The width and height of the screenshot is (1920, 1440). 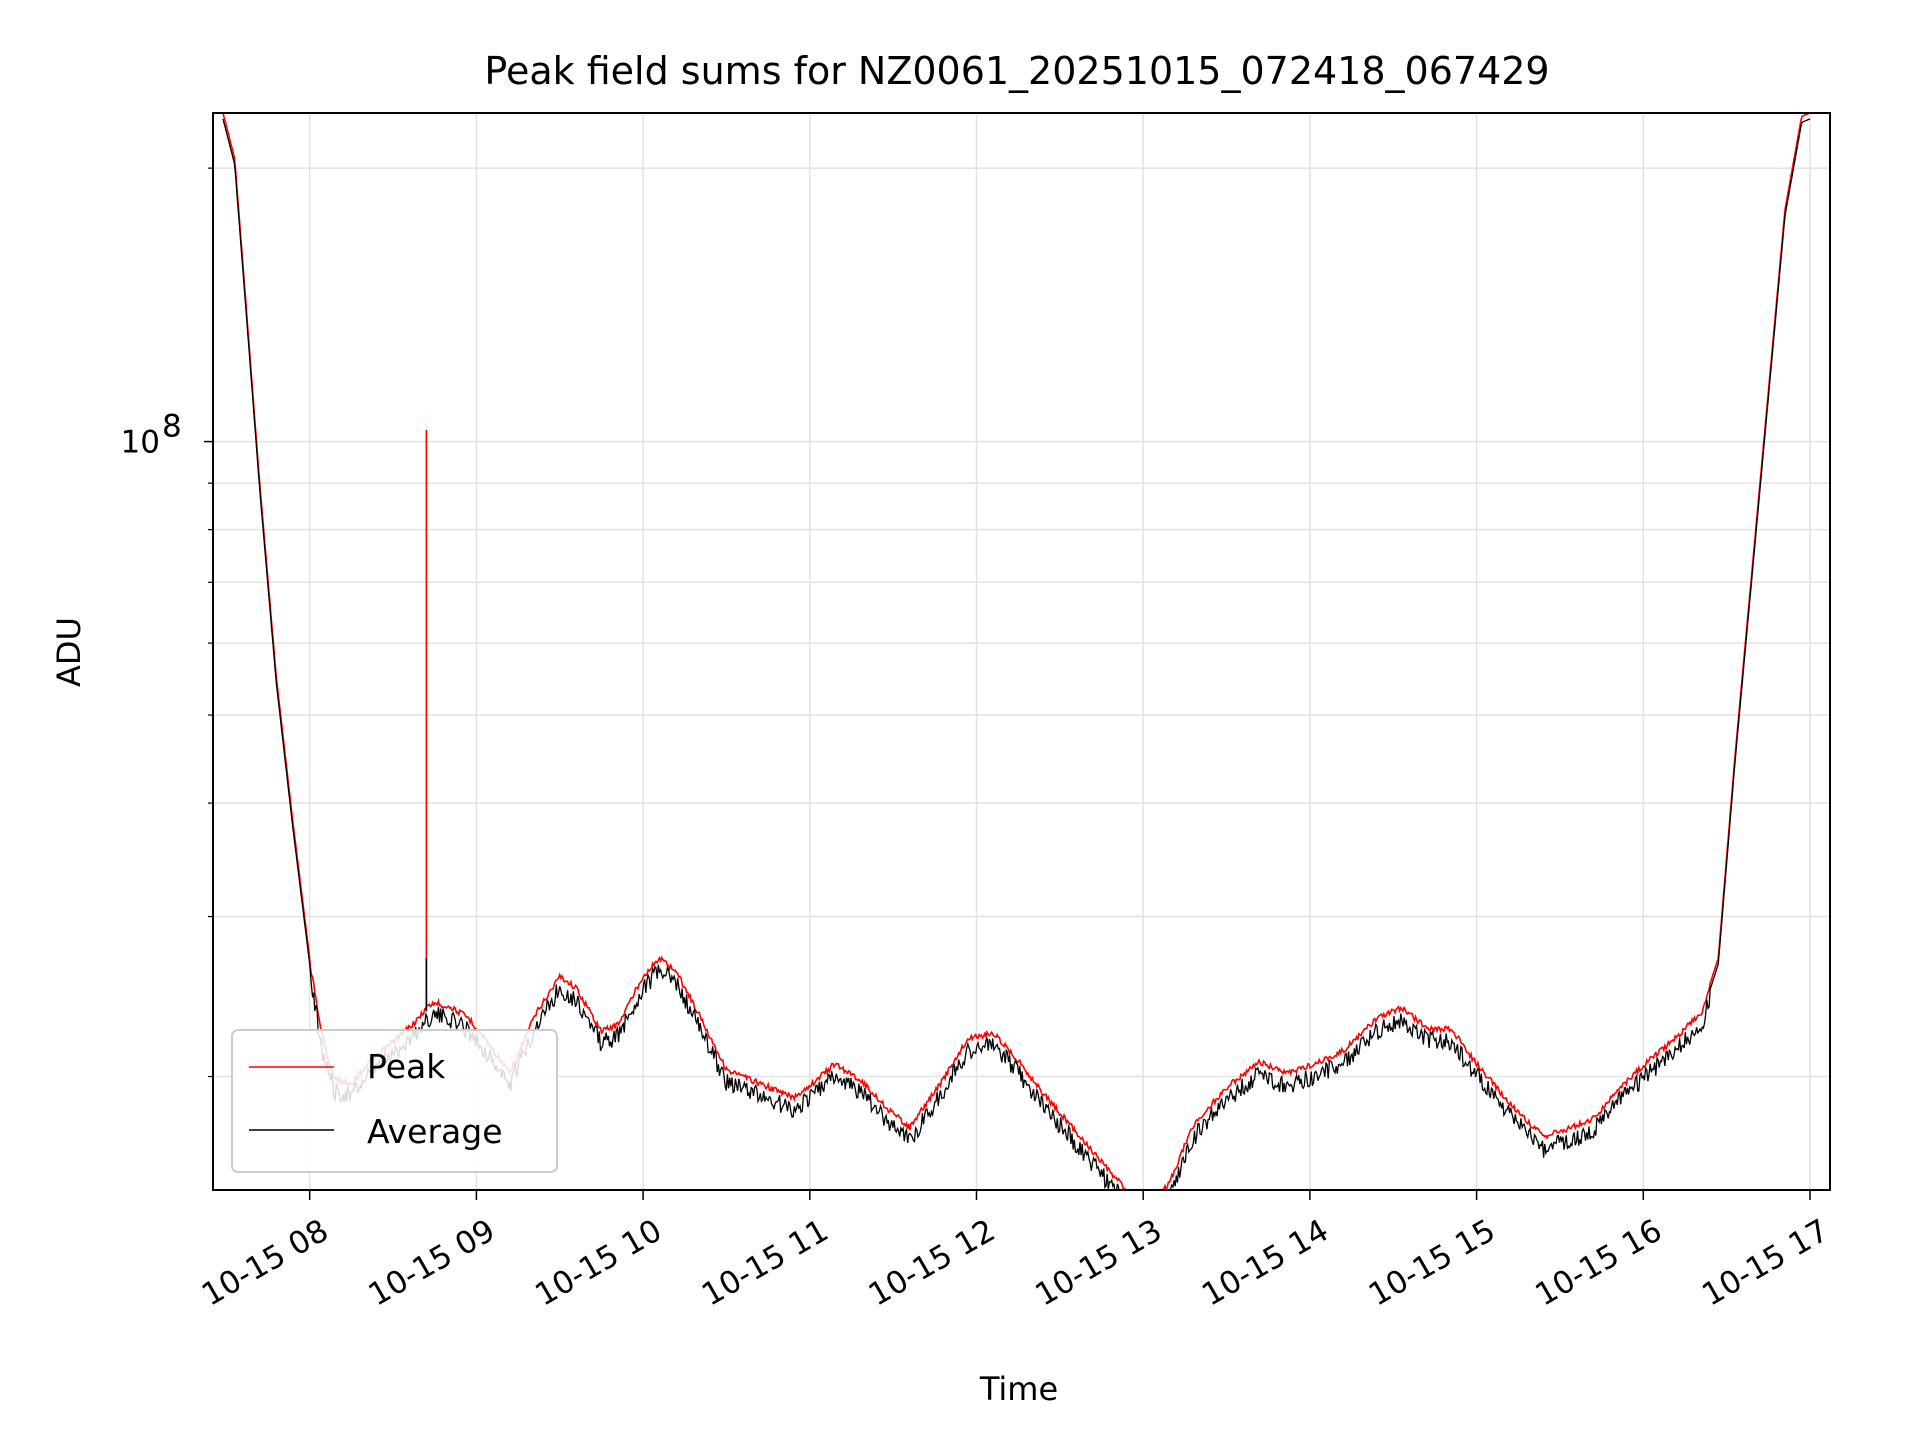 What do you see at coordinates (1432, 1263) in the screenshot?
I see `x-tick-label: 10-15 15` at bounding box center [1432, 1263].